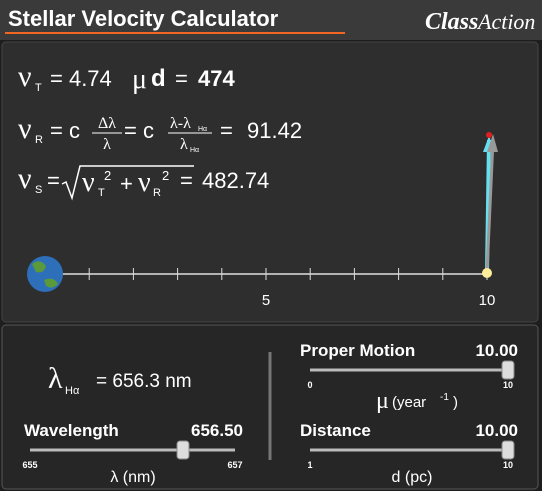 This screenshot has width=542, height=491. I want to click on earth, so click(45, 274).